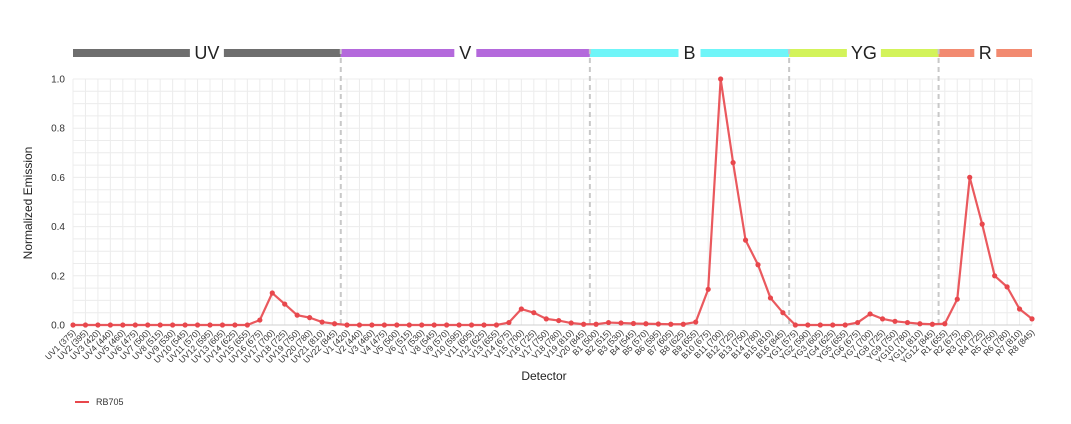 This screenshot has width=1071, height=424. What do you see at coordinates (58, 227) in the screenshot?
I see `y-tick-label: 0.4` at bounding box center [58, 227].